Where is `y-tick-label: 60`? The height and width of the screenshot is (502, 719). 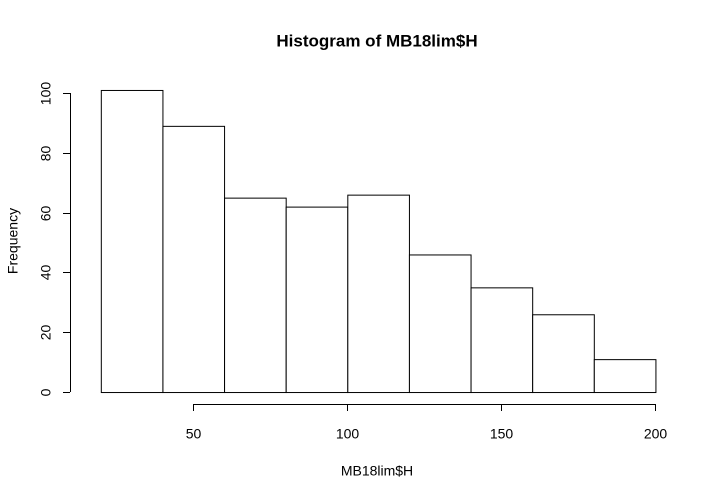
y-tick-label: 60 is located at coordinates (46, 214).